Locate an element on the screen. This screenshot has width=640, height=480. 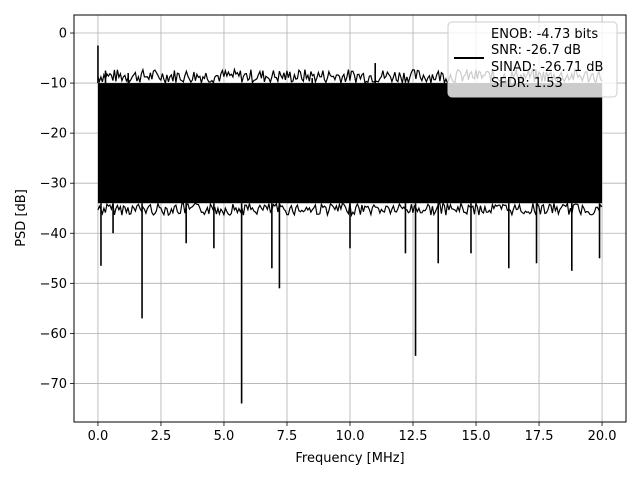
x-tick-label: 17.5 is located at coordinates (539, 436).